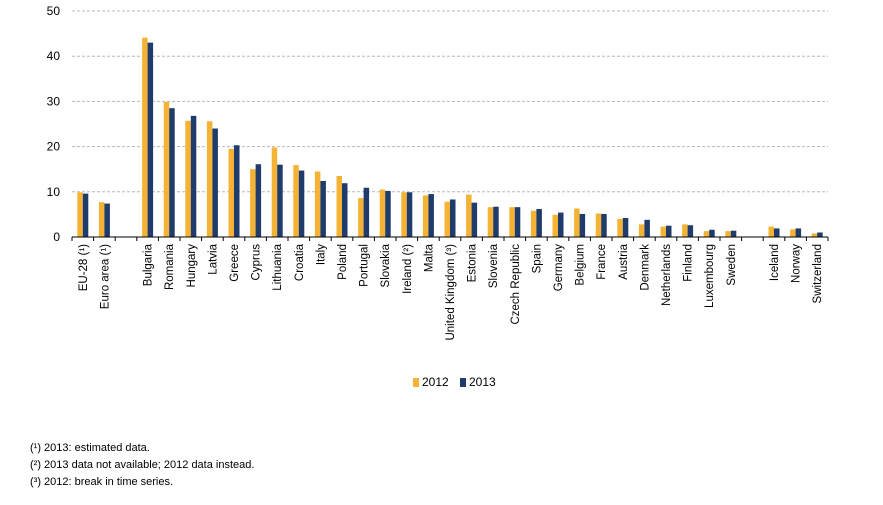 This screenshot has height=505, width=883. Describe the element at coordinates (775, 262) in the screenshot. I see `x-tick-label: Iceland` at that location.